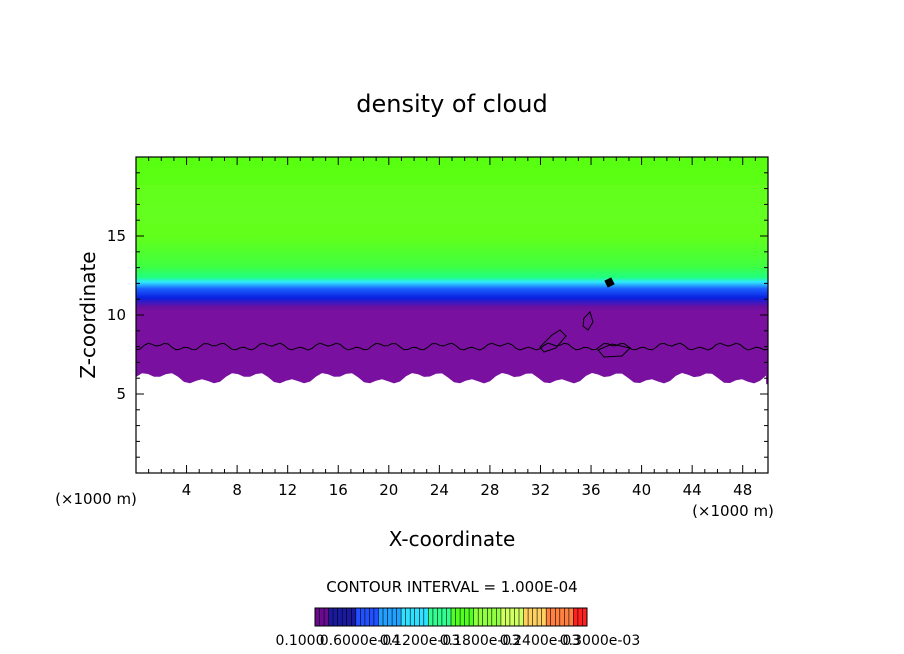  I want to click on colorbar, so click(451, 617).